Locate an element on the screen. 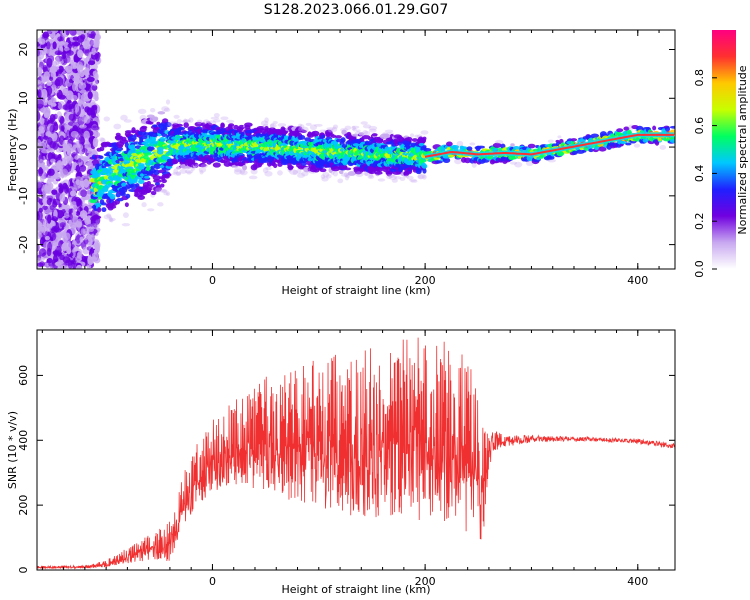 The width and height of the screenshot is (750, 600). spectrogram-ytick-label: -10 is located at coordinates (23, 196).